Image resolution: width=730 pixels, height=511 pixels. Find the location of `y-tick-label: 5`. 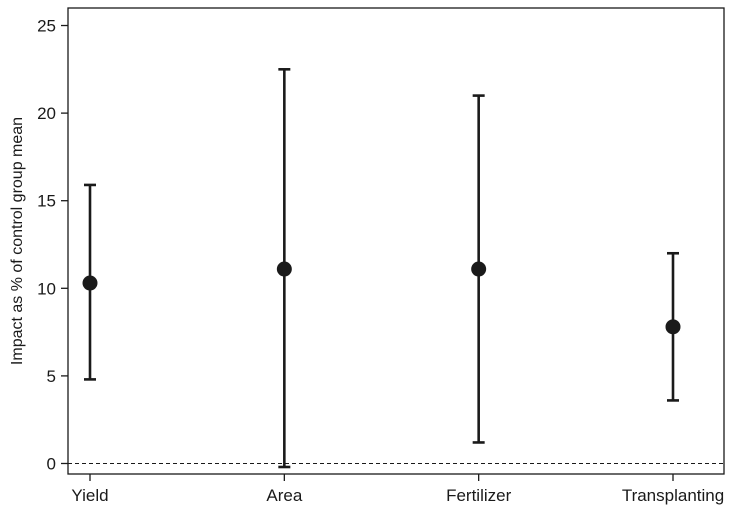

y-tick-label: 5 is located at coordinates (51, 376).